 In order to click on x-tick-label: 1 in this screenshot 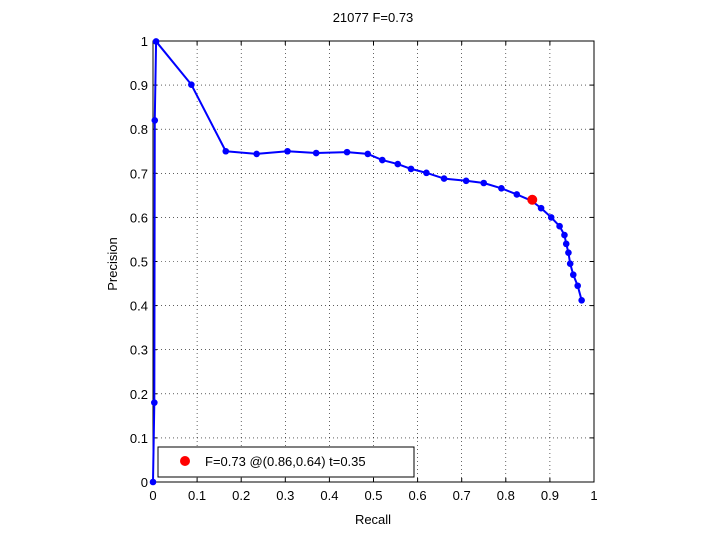, I will do `click(593, 495)`.